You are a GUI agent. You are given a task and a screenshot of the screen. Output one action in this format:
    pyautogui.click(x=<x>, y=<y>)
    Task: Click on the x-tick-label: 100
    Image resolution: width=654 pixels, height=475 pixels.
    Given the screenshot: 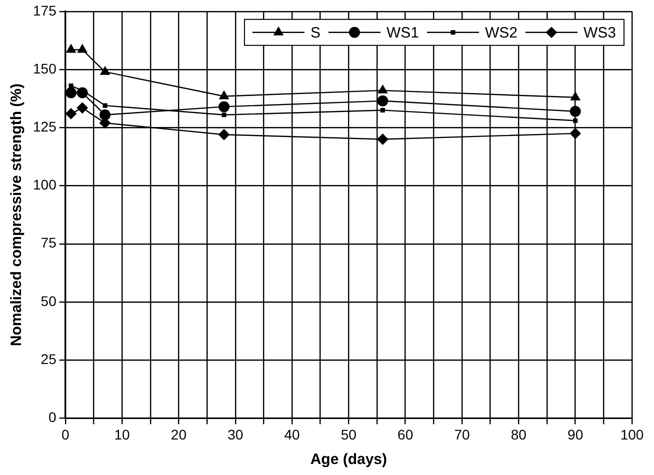 What is the action you would take?
    pyautogui.click(x=632, y=434)
    